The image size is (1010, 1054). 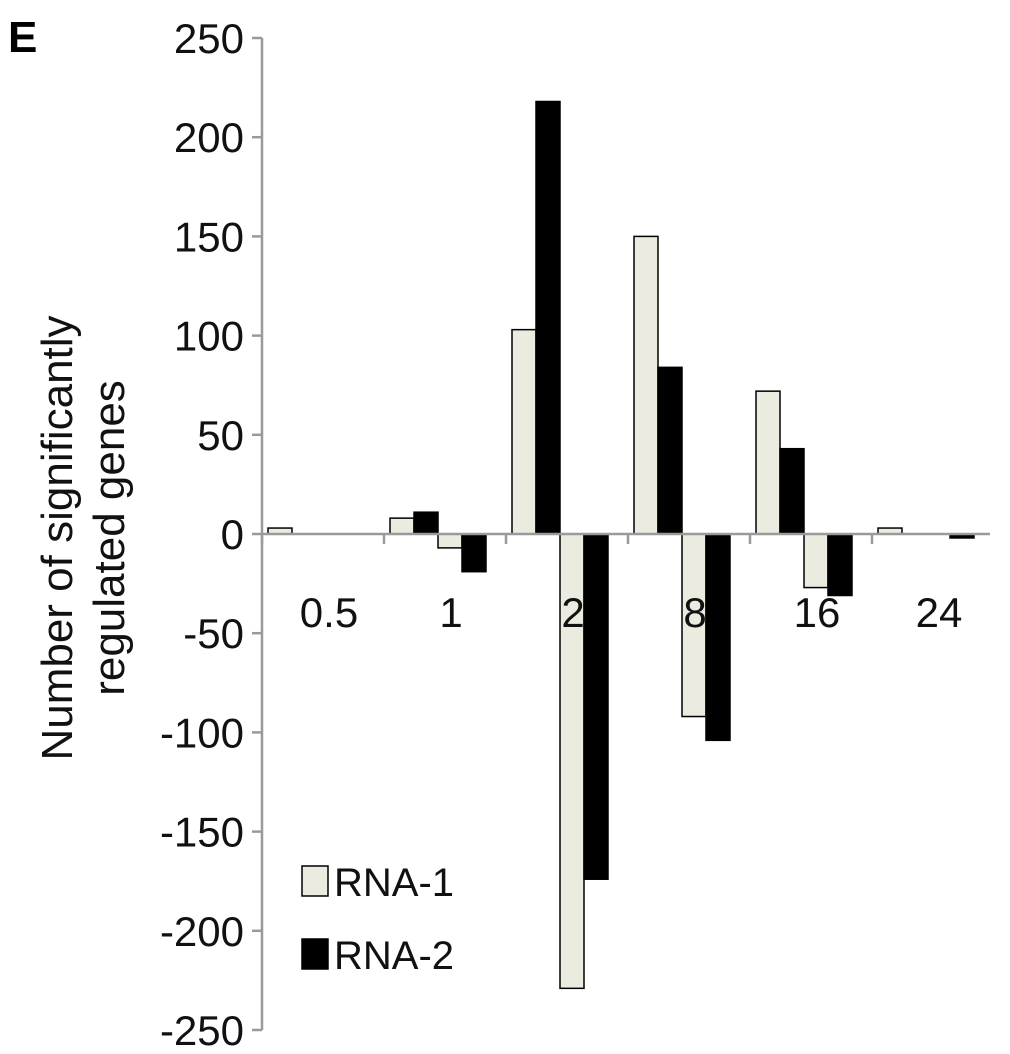 I want to click on category-label: 1, so click(x=450, y=612).